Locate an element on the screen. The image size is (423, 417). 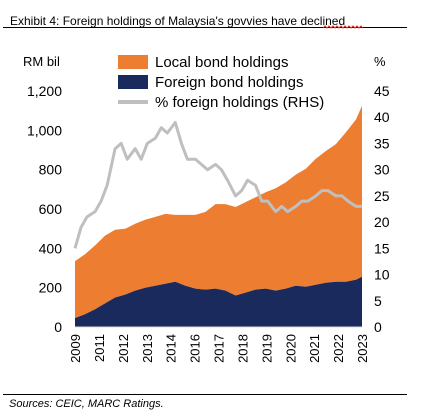
left-axis-tick-label: 600 is located at coordinates (51, 209).